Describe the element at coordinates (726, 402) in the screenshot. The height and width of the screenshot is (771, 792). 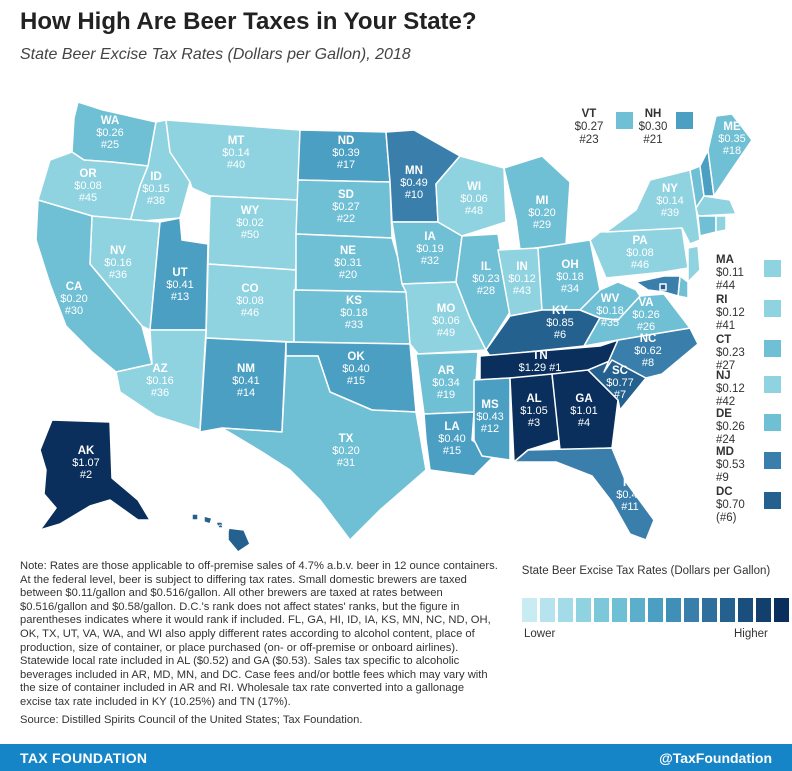
I see `callout-rank: #42` at that location.